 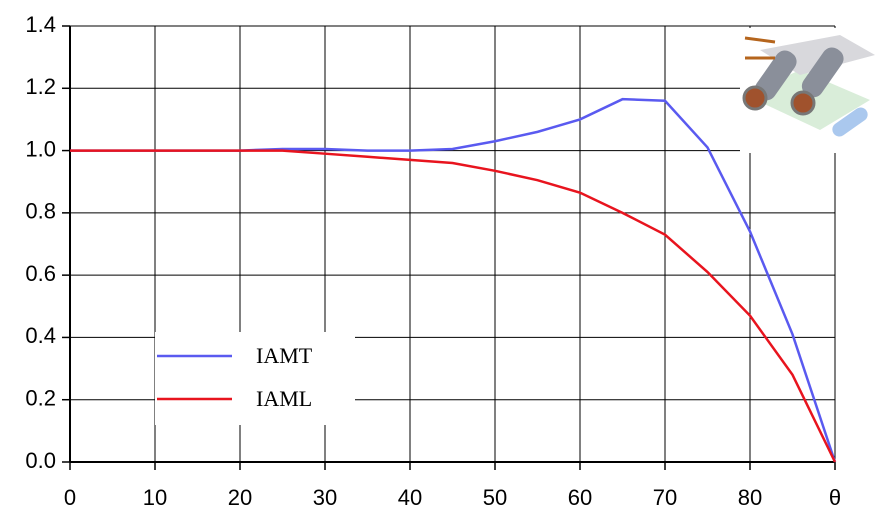 What do you see at coordinates (40, 398) in the screenshot?
I see `y-tick-label: 0.2` at bounding box center [40, 398].